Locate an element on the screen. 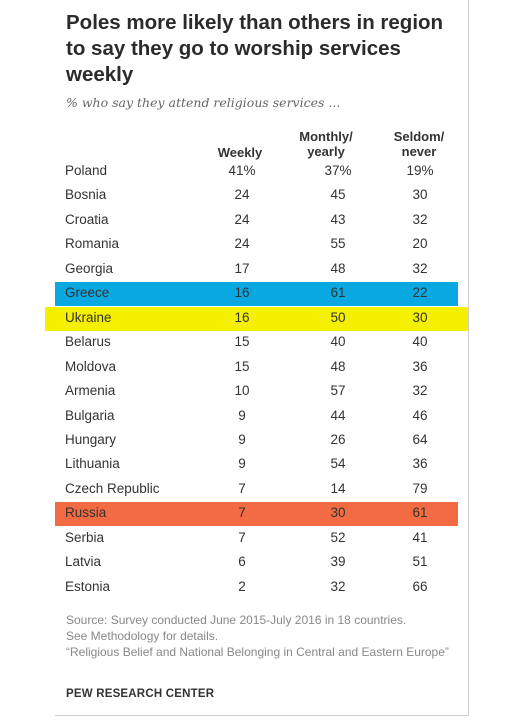 This screenshot has height=720, width=525. seldom-never-value: 64 is located at coordinates (420, 439).